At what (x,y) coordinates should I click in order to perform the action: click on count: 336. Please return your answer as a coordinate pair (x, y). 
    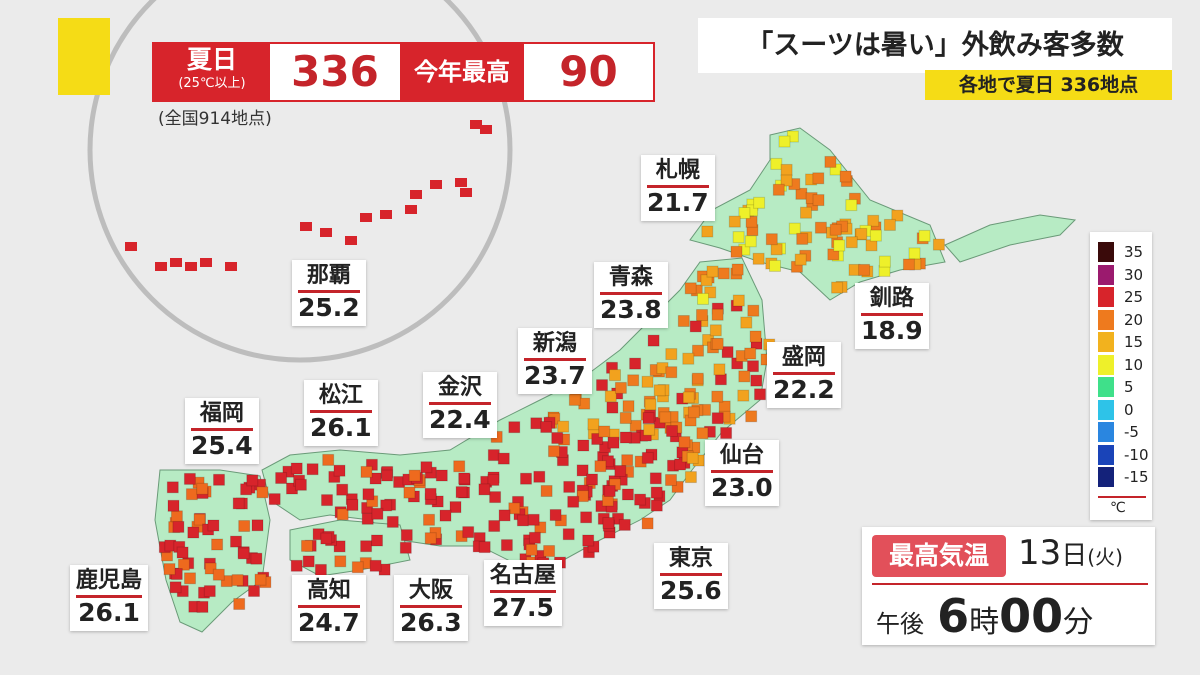
    Looking at the image, I should click on (335, 72).